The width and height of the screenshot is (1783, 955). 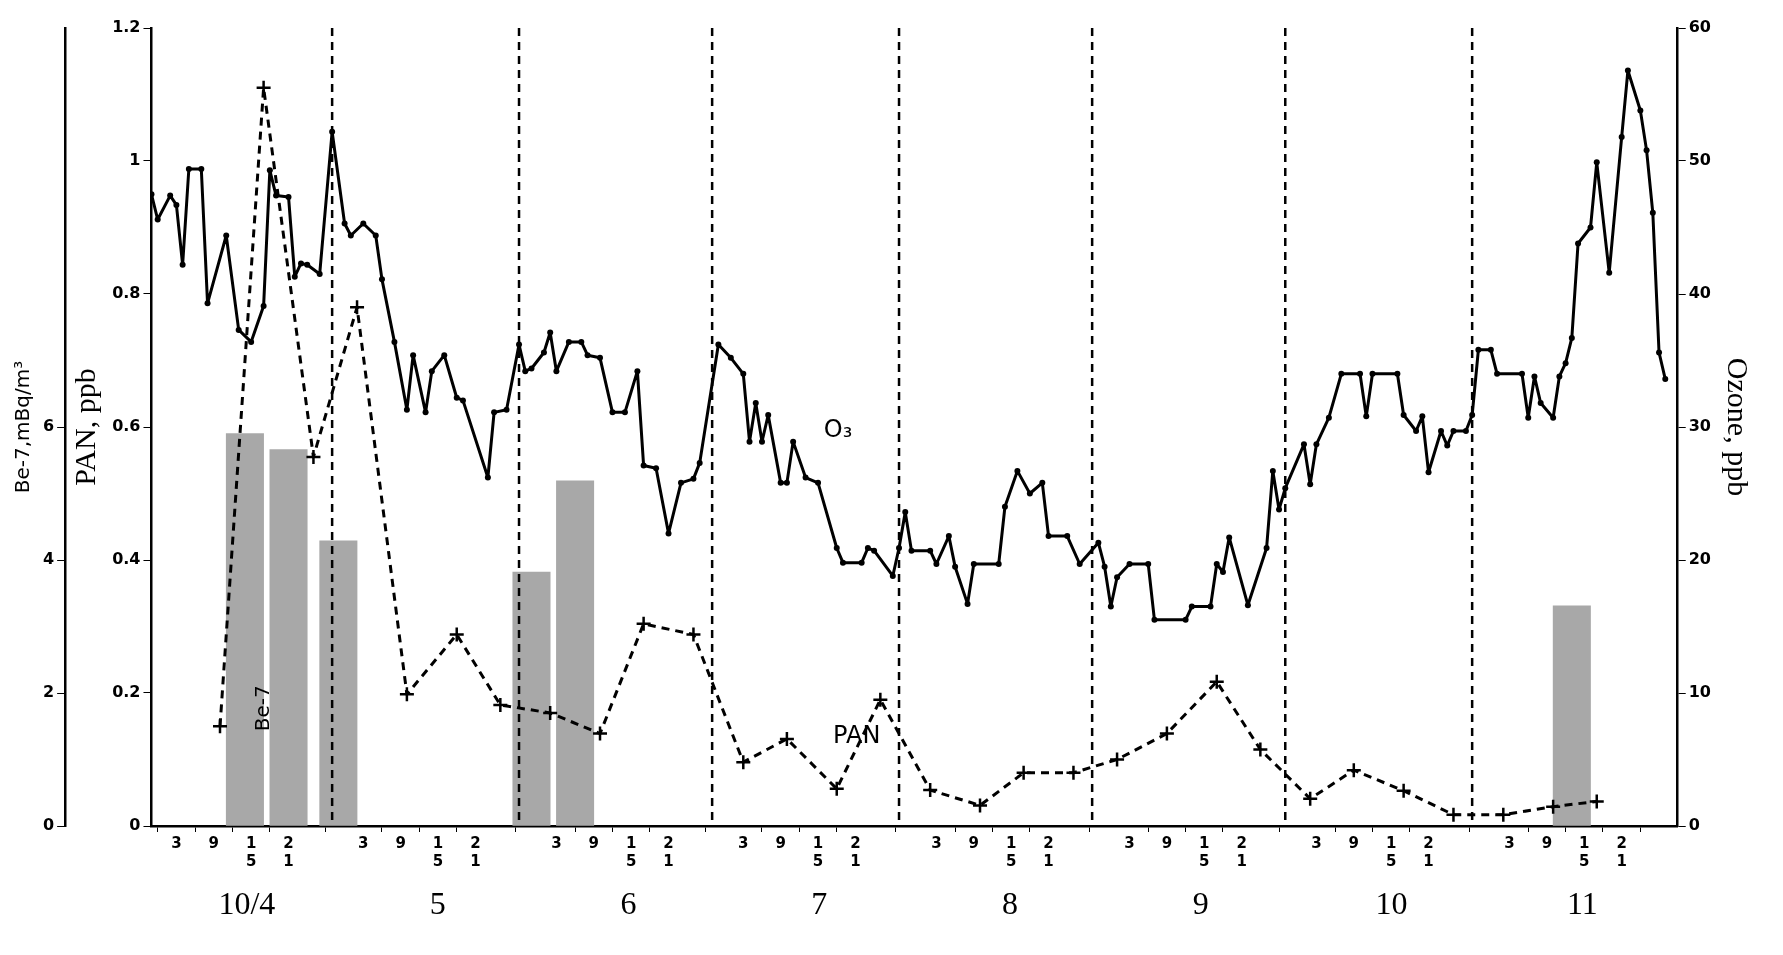 What do you see at coordinates (126, 293) in the screenshot?
I see `y-tick-label: 0.8` at bounding box center [126, 293].